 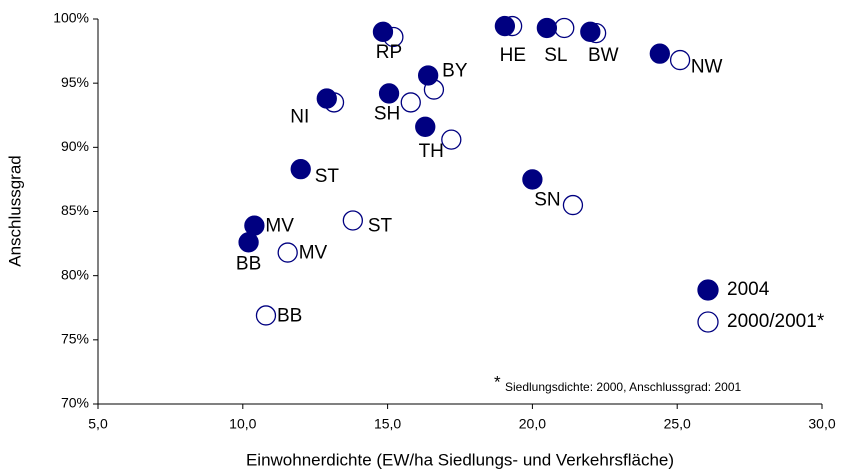 What do you see at coordinates (547, 199) in the screenshot?
I see `point-label: SN` at bounding box center [547, 199].